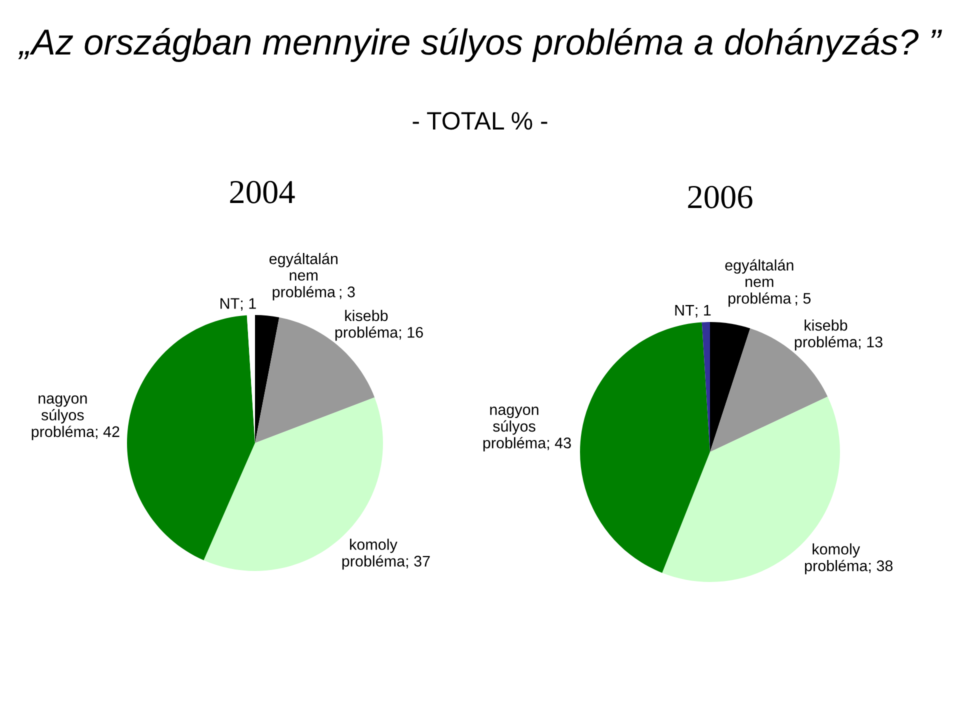 This screenshot has width=960, height=712. I want to click on chart-title: 2006, so click(720, 197).